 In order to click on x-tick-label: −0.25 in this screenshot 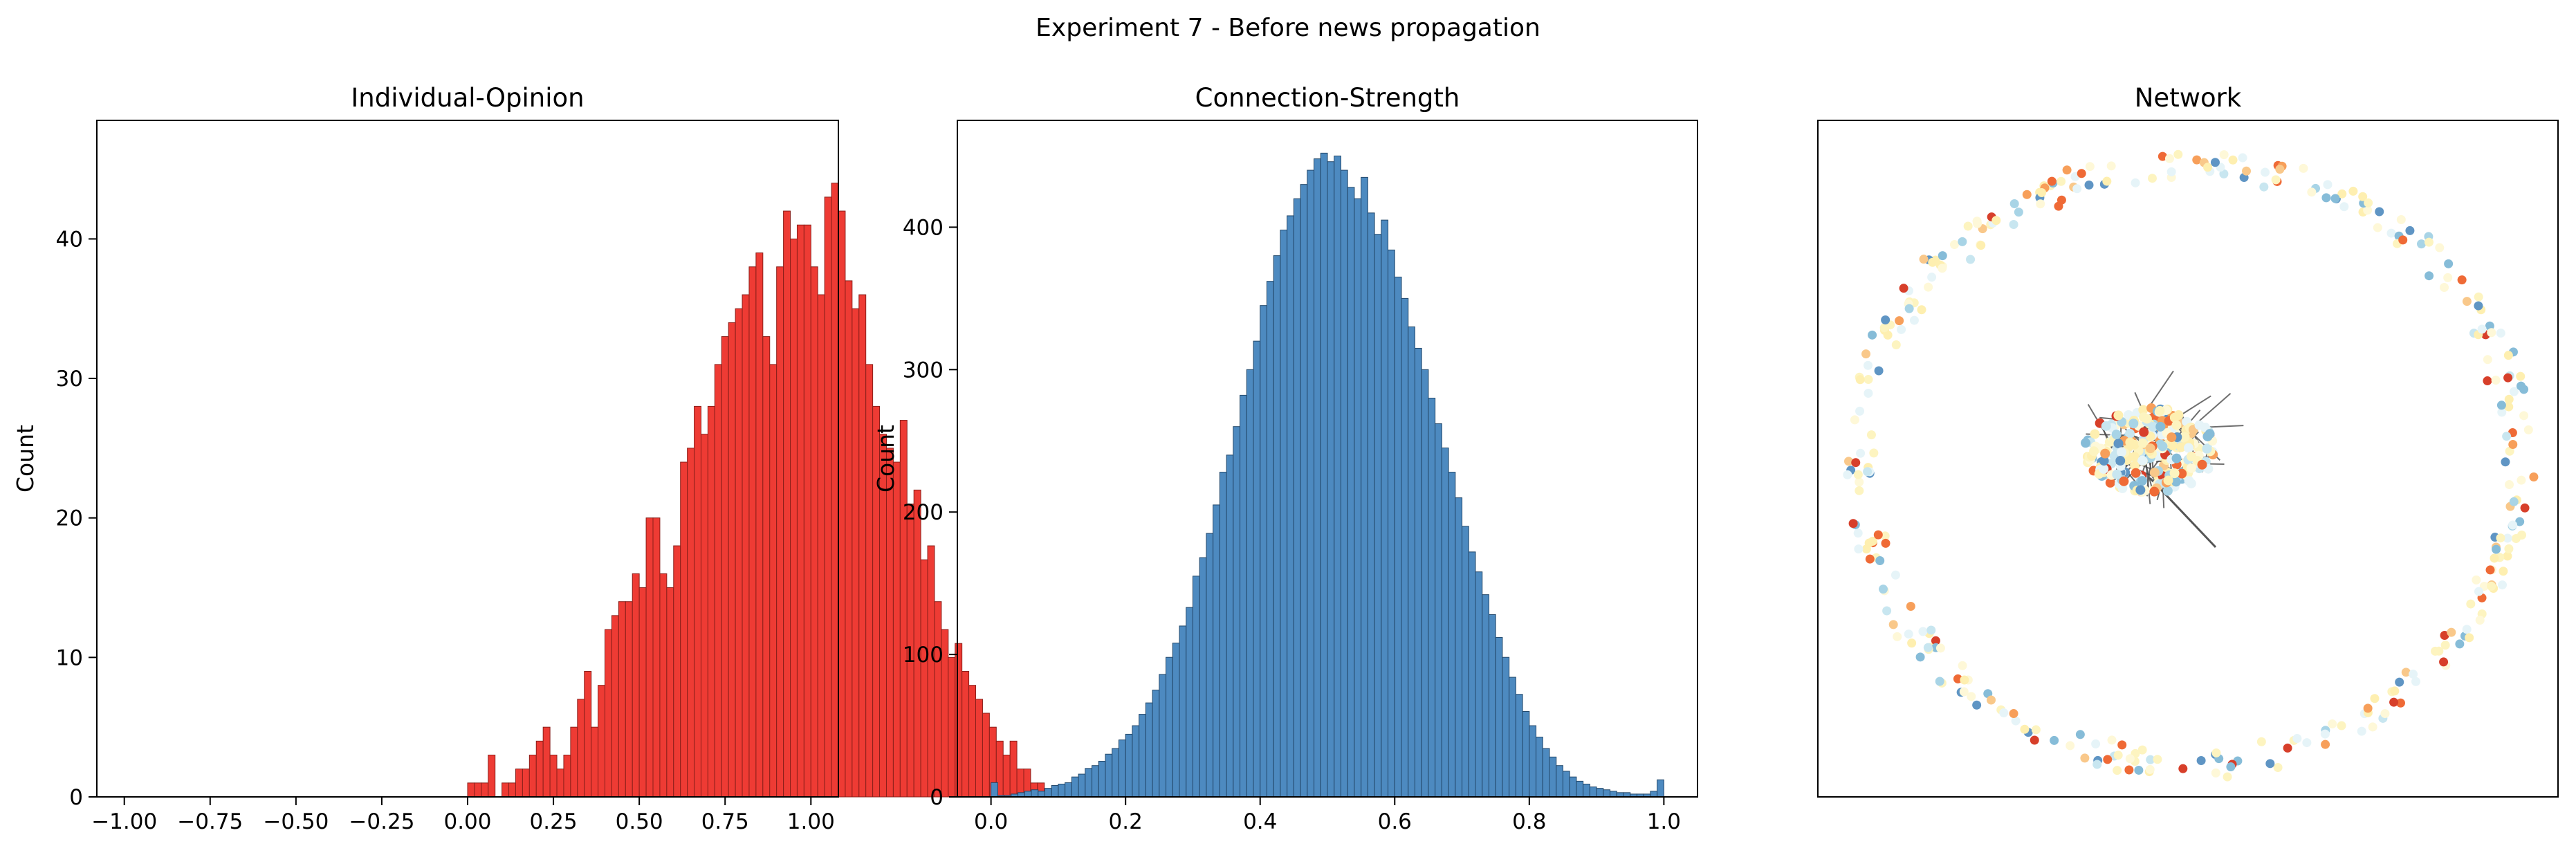, I will do `click(381, 822)`.